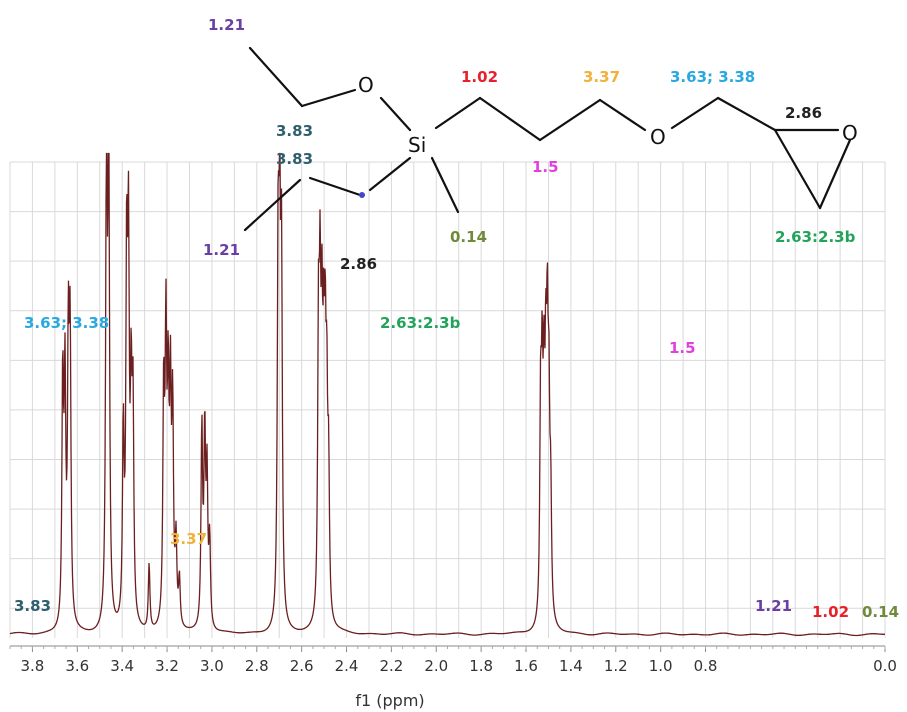 The height and width of the screenshot is (712, 907). I want to click on atom-o-mid: O, so click(658, 137).